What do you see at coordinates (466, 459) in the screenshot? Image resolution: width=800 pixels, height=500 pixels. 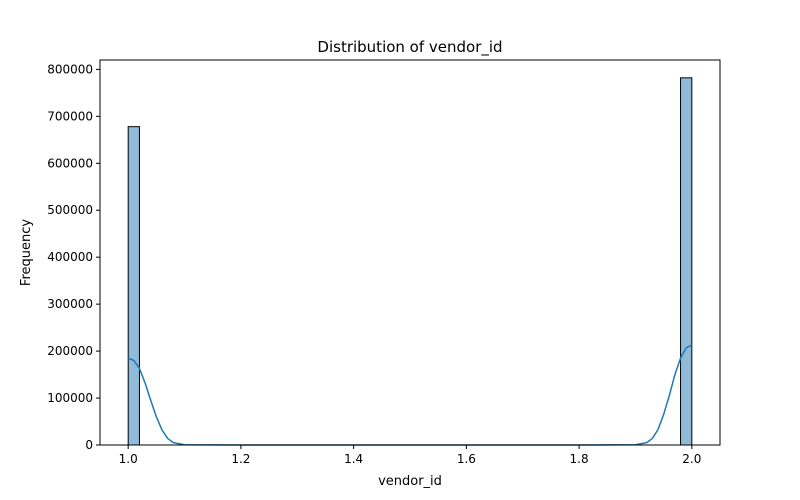 I see `x-tick-label: 1.6` at bounding box center [466, 459].